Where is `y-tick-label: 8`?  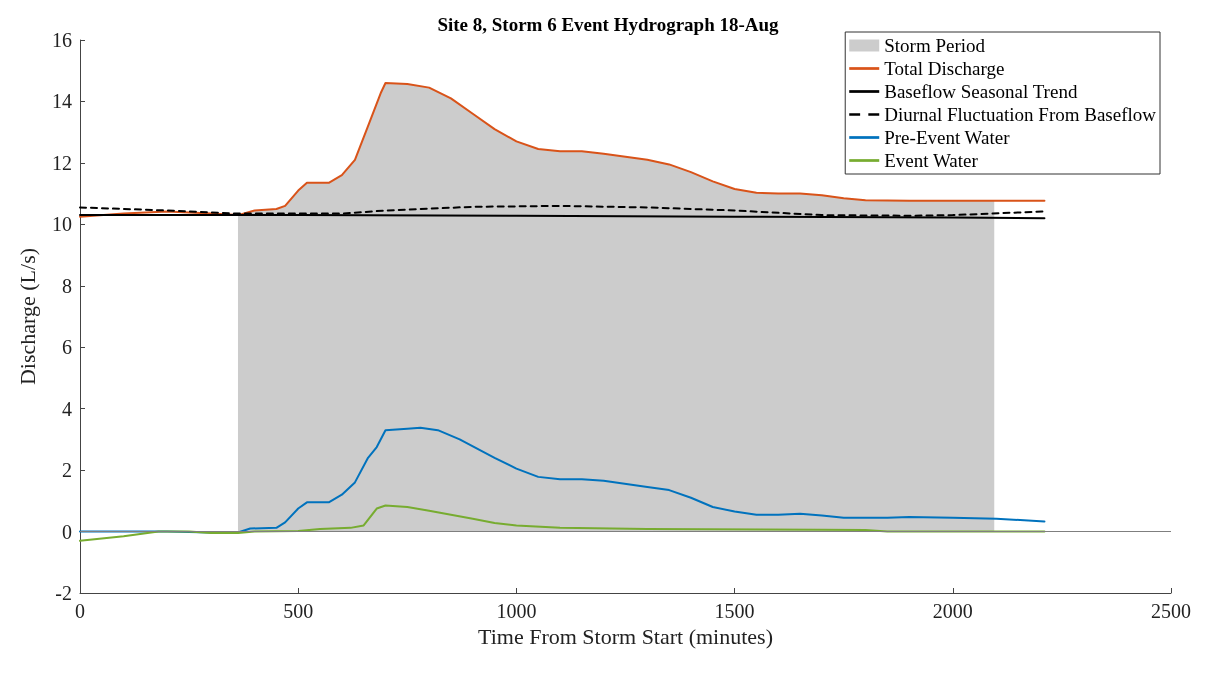 y-tick-label: 8 is located at coordinates (67, 285).